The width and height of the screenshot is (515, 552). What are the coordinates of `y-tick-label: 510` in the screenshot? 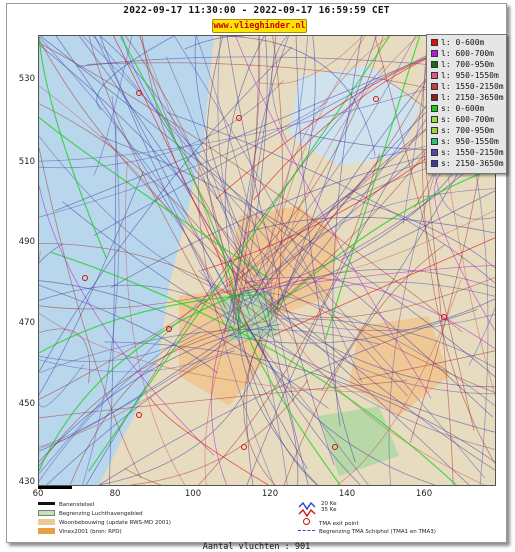 It's located at (26, 162).